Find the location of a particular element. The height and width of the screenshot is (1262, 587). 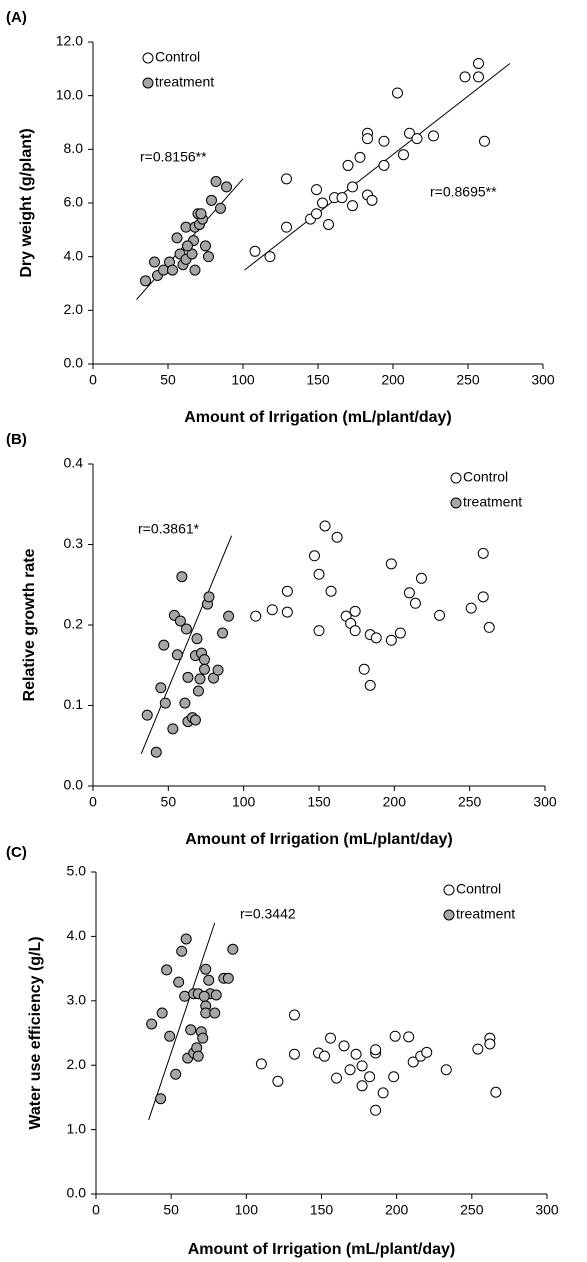

y-axis-title: Water use efficiency (g/L) is located at coordinates (35, 1032).